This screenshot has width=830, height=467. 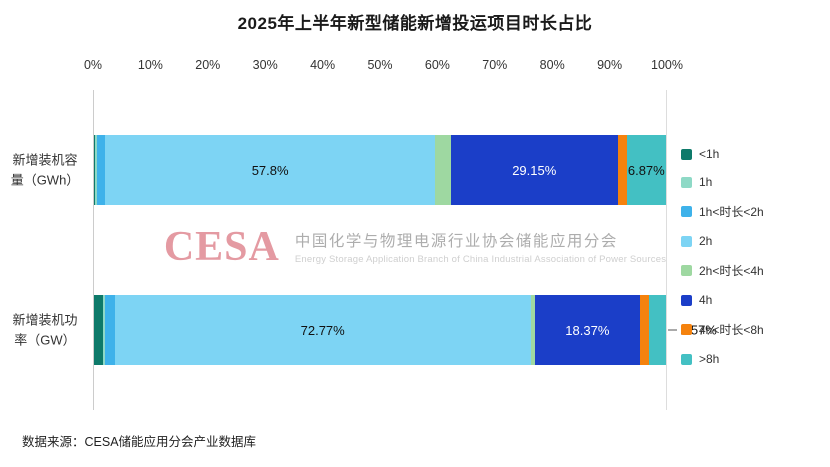 I want to click on bar-value-label: 29.15%, so click(x=534, y=170).